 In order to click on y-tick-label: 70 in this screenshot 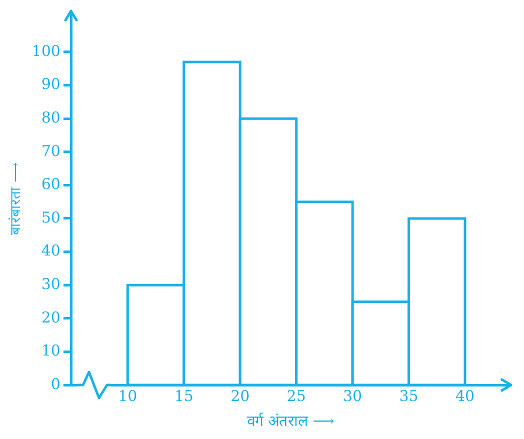, I will do `click(50, 151)`.